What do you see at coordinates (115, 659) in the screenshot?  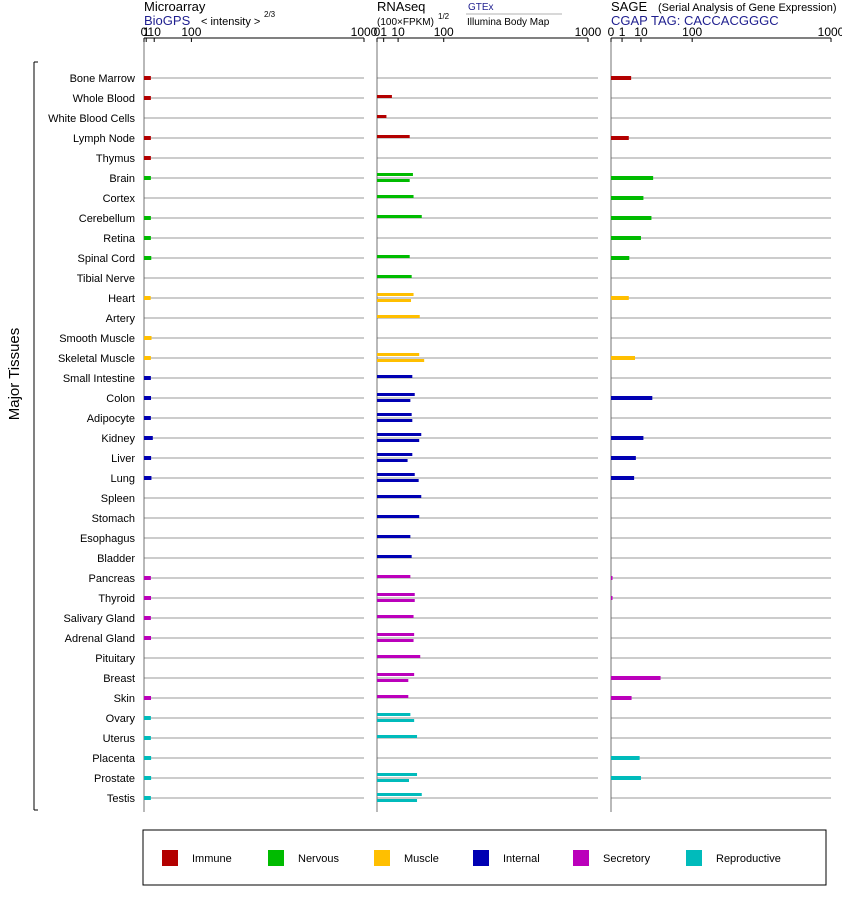 I see `tissue-label: Pituitary` at bounding box center [115, 659].